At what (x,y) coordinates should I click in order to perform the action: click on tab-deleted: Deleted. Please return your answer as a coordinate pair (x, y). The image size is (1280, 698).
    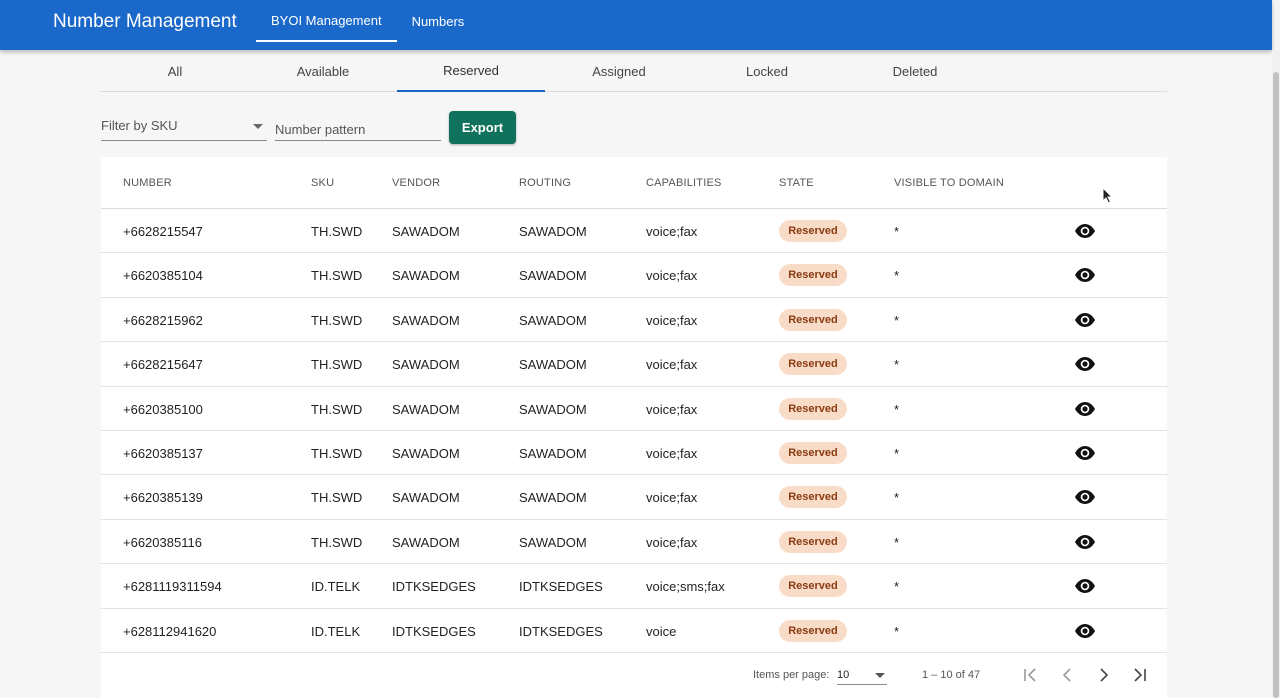
    Looking at the image, I should click on (915, 71).